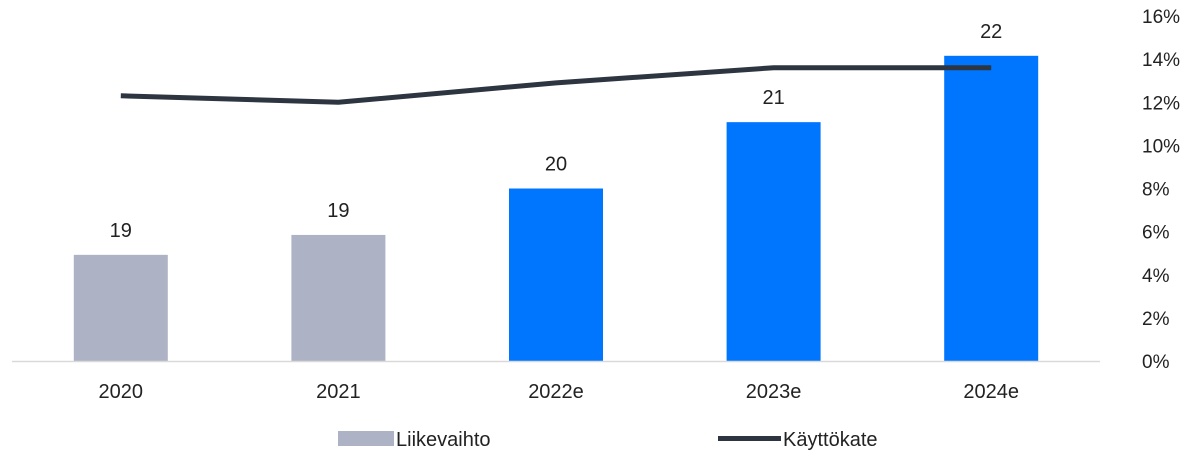 This screenshot has width=1199, height=451. I want to click on data-label-2022e: 20, so click(556, 165).